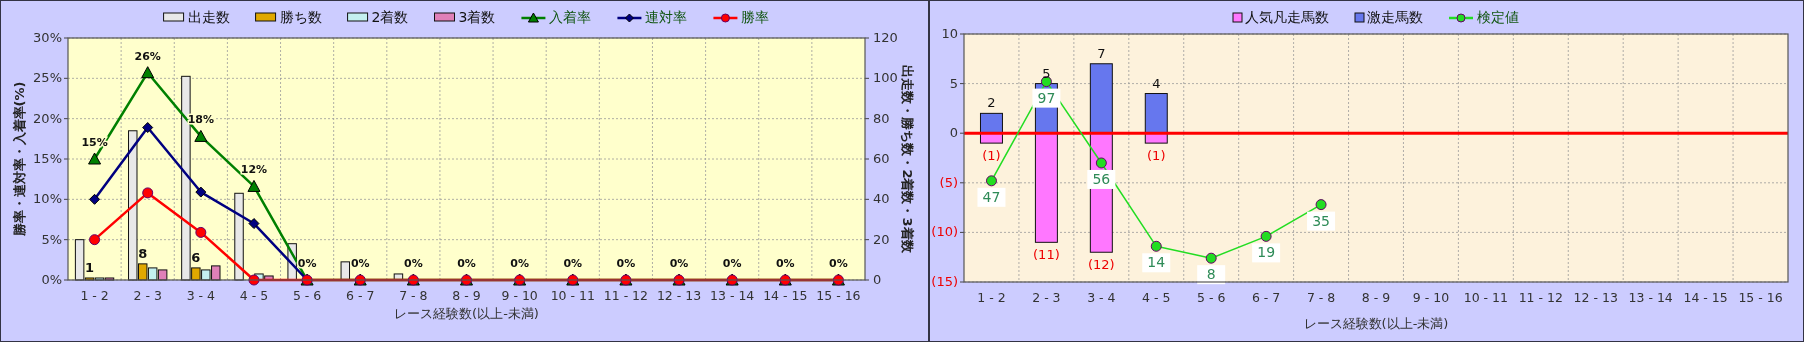  What do you see at coordinates (1156, 83) in the screenshot?
I see `data-label: 4` at bounding box center [1156, 83].